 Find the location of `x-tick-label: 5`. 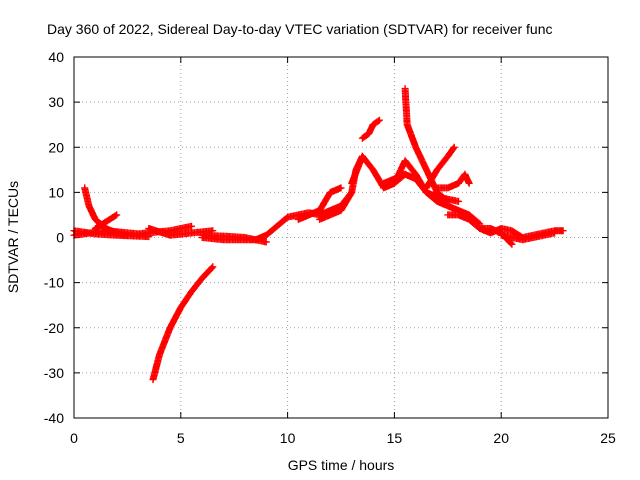

x-tick-label: 5 is located at coordinates (181, 438).